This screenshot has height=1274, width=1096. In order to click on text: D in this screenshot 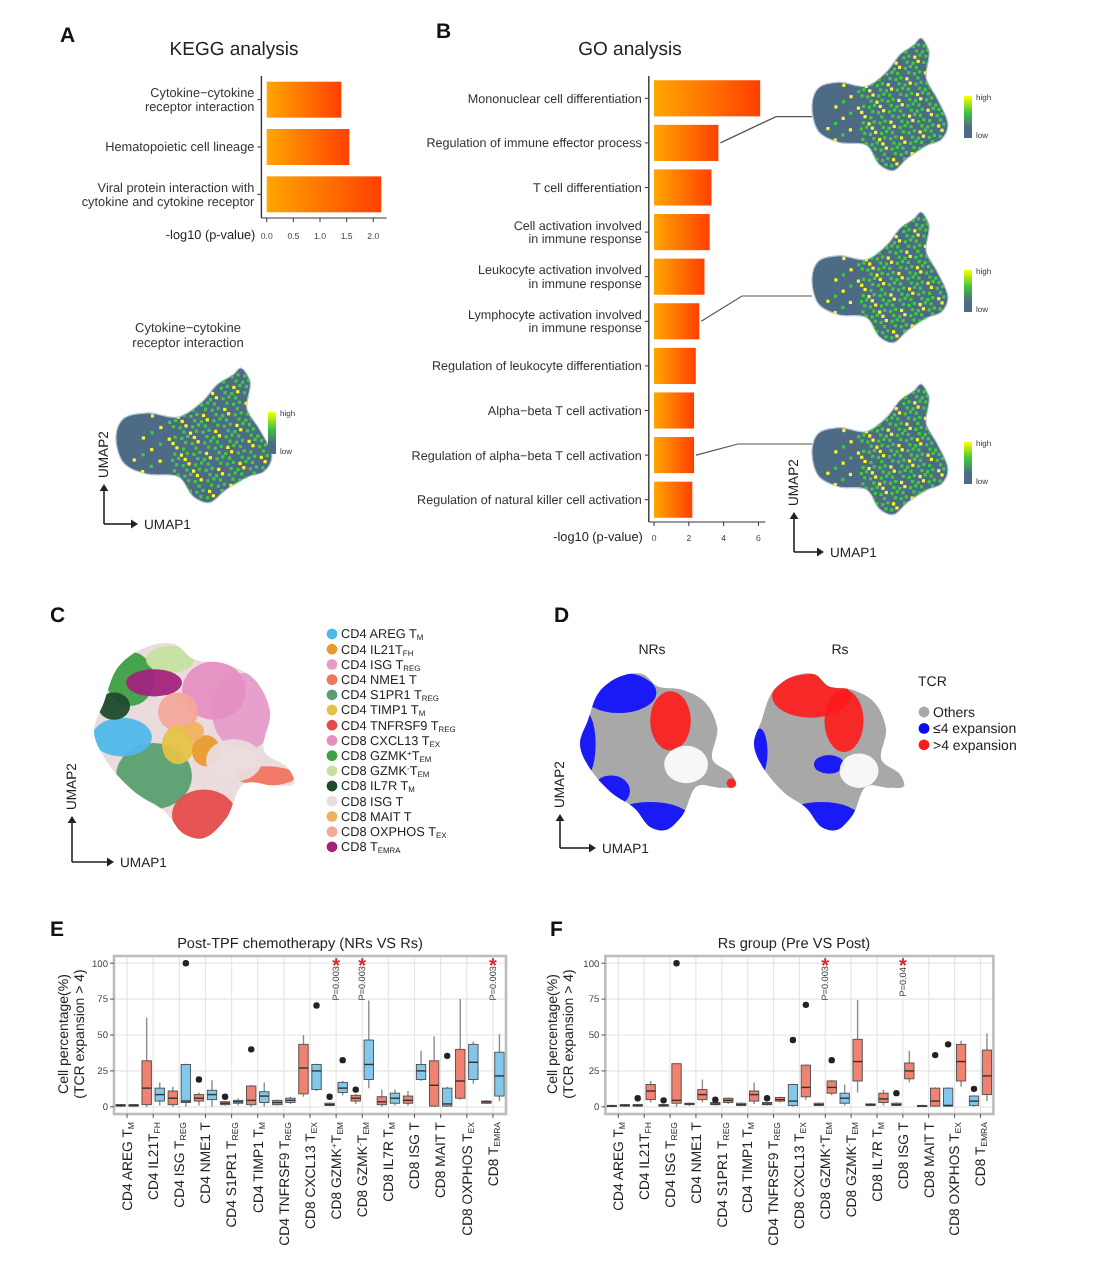, I will do `click(562, 616)`.